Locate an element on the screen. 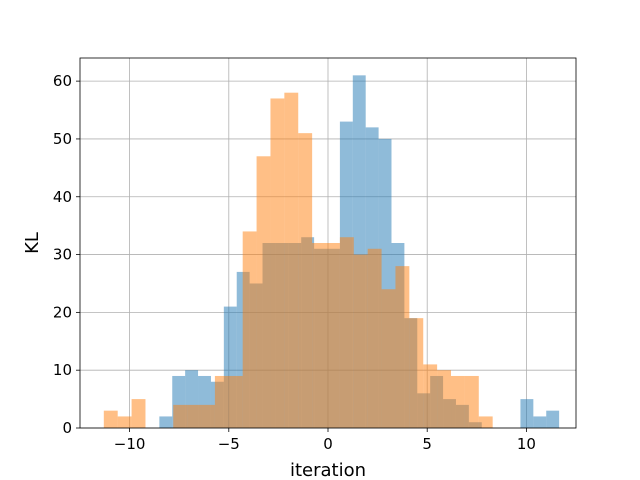 Image resolution: width=640 pixels, height=480 pixels. x-tick-label: −10 is located at coordinates (130, 444).